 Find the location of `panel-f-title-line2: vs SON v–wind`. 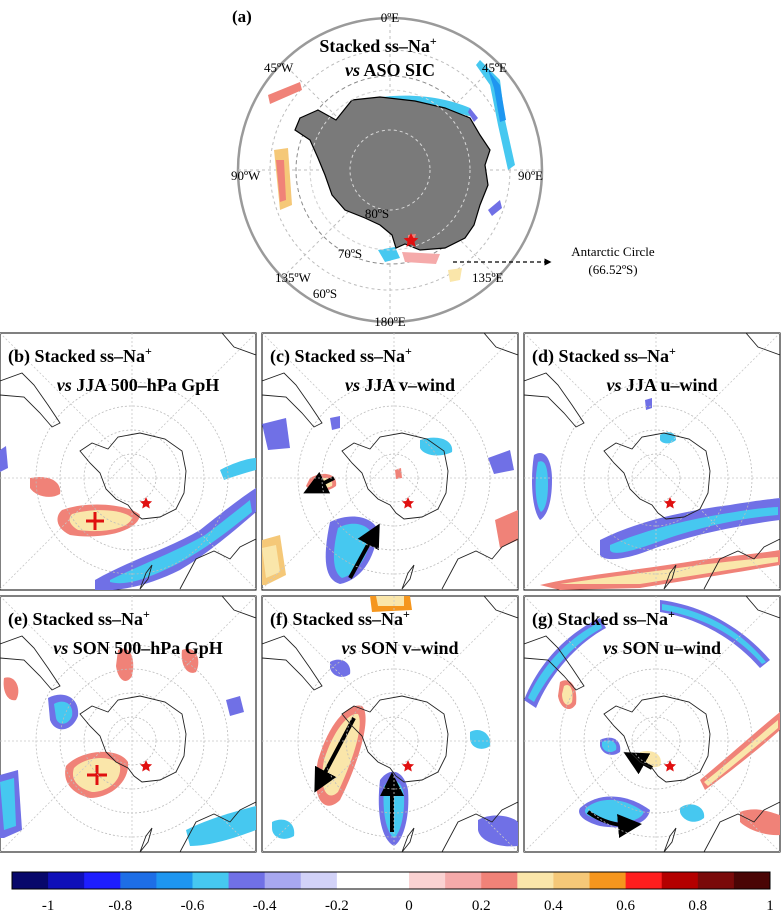

panel-f-title-line2: vs SON v–wind is located at coordinates (399, 648).